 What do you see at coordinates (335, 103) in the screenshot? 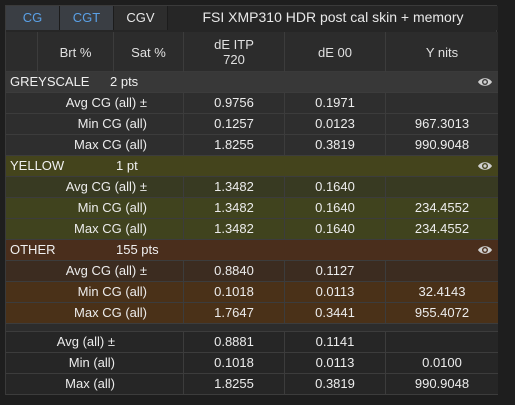
I see `cell-de00: 0.1971` at bounding box center [335, 103].